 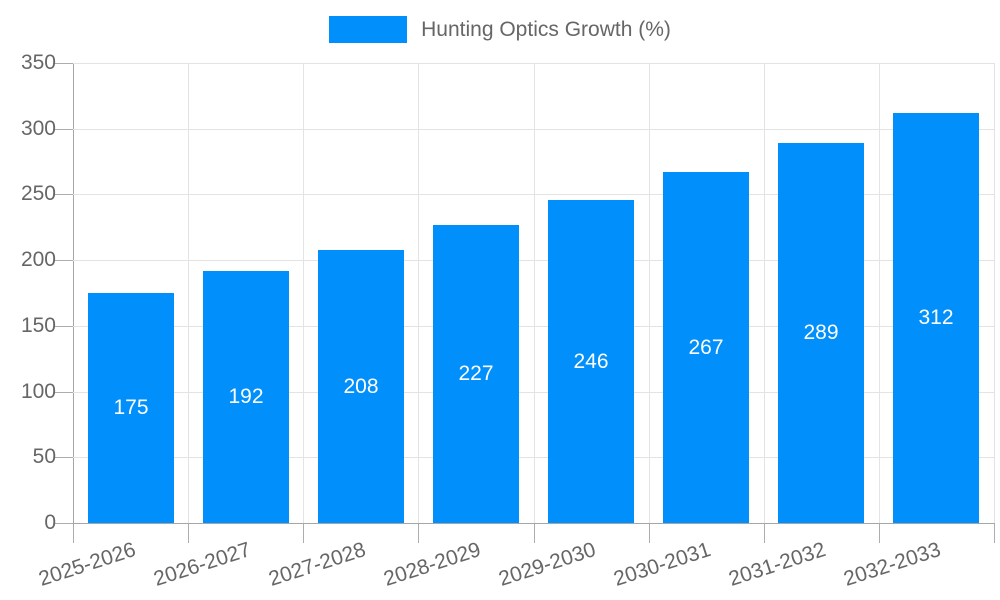 I want to click on bar-value-label: 227, so click(x=476, y=373).